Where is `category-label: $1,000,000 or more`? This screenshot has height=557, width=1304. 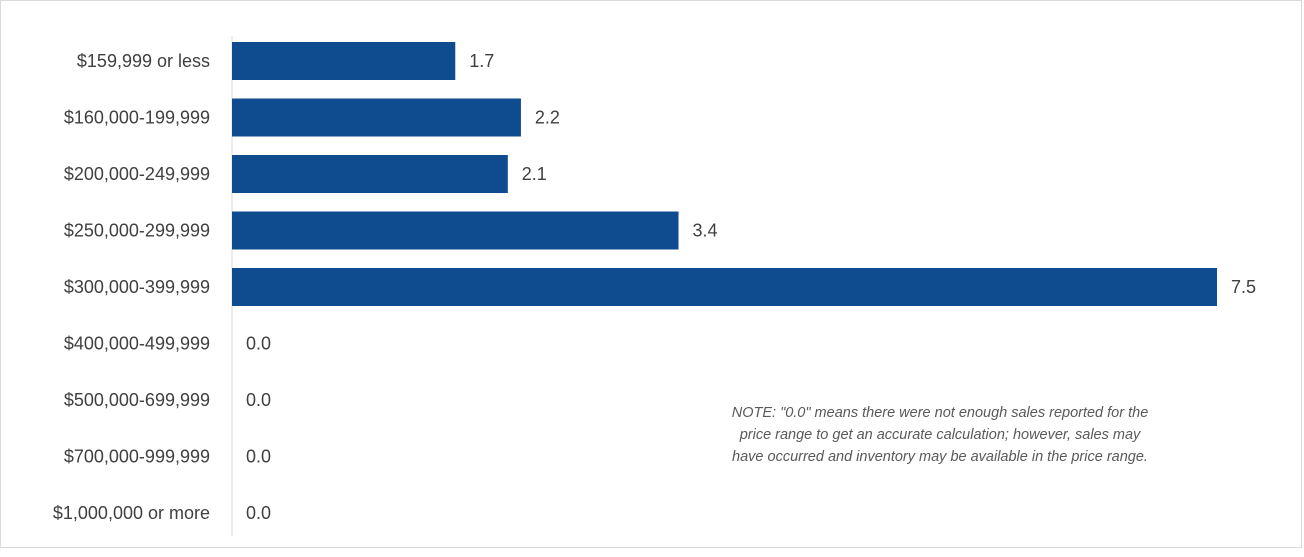 category-label: $1,000,000 or more is located at coordinates (131, 513).